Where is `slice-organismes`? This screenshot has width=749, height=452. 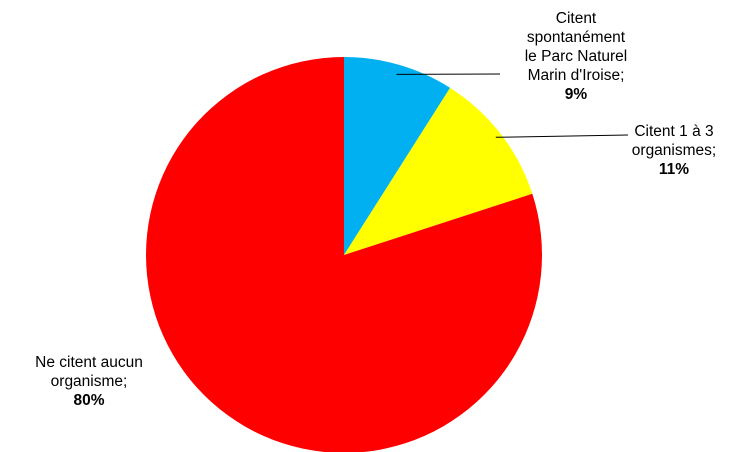
slice-organismes is located at coordinates (438, 171).